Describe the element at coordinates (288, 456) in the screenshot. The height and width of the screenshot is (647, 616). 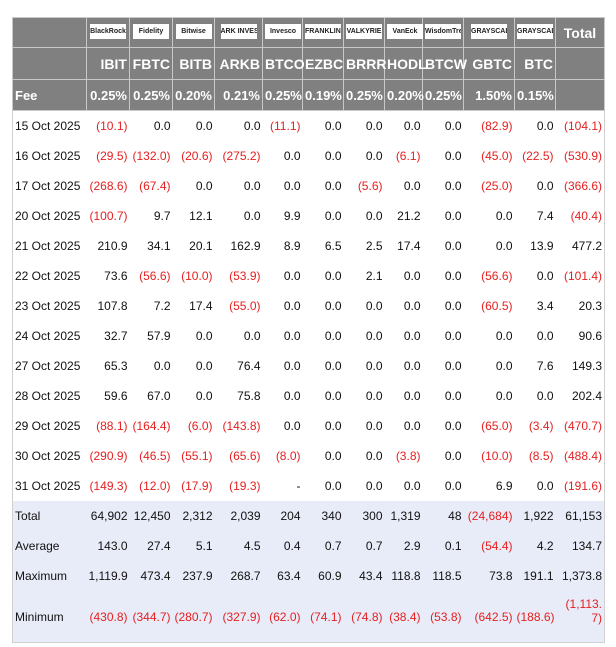
I see `value-cell: (8.0)` at that location.